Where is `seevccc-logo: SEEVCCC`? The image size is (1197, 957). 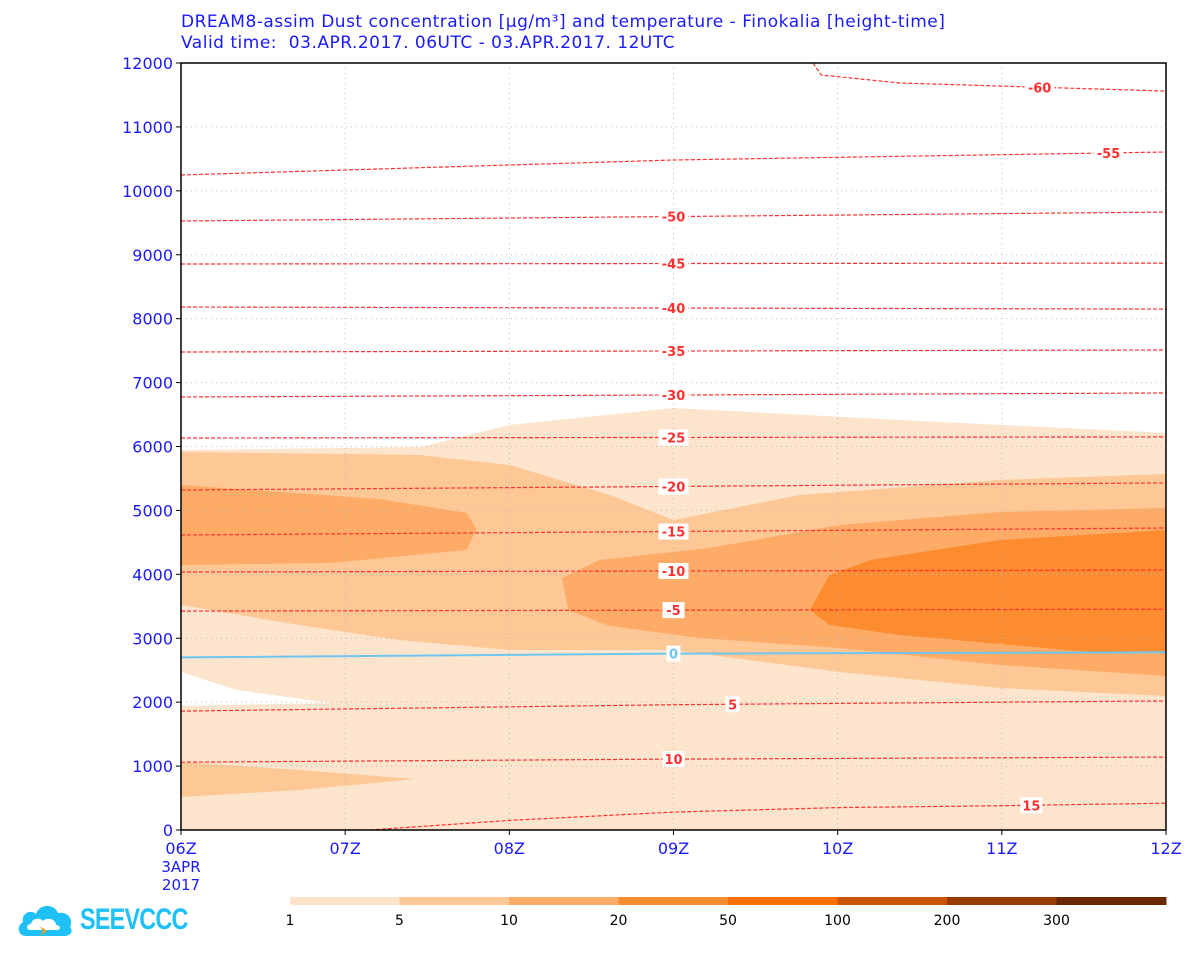 seevccc-logo: SEEVCCC is located at coordinates (117, 920).